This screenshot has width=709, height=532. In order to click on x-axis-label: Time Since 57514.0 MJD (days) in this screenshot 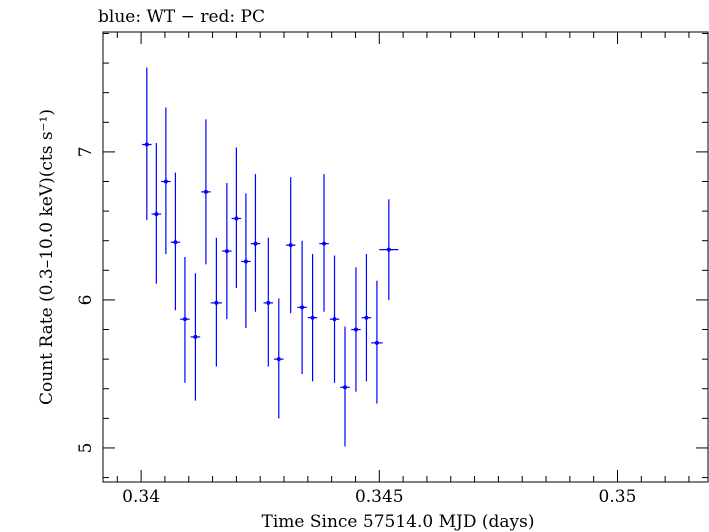, I will do `click(398, 522)`.